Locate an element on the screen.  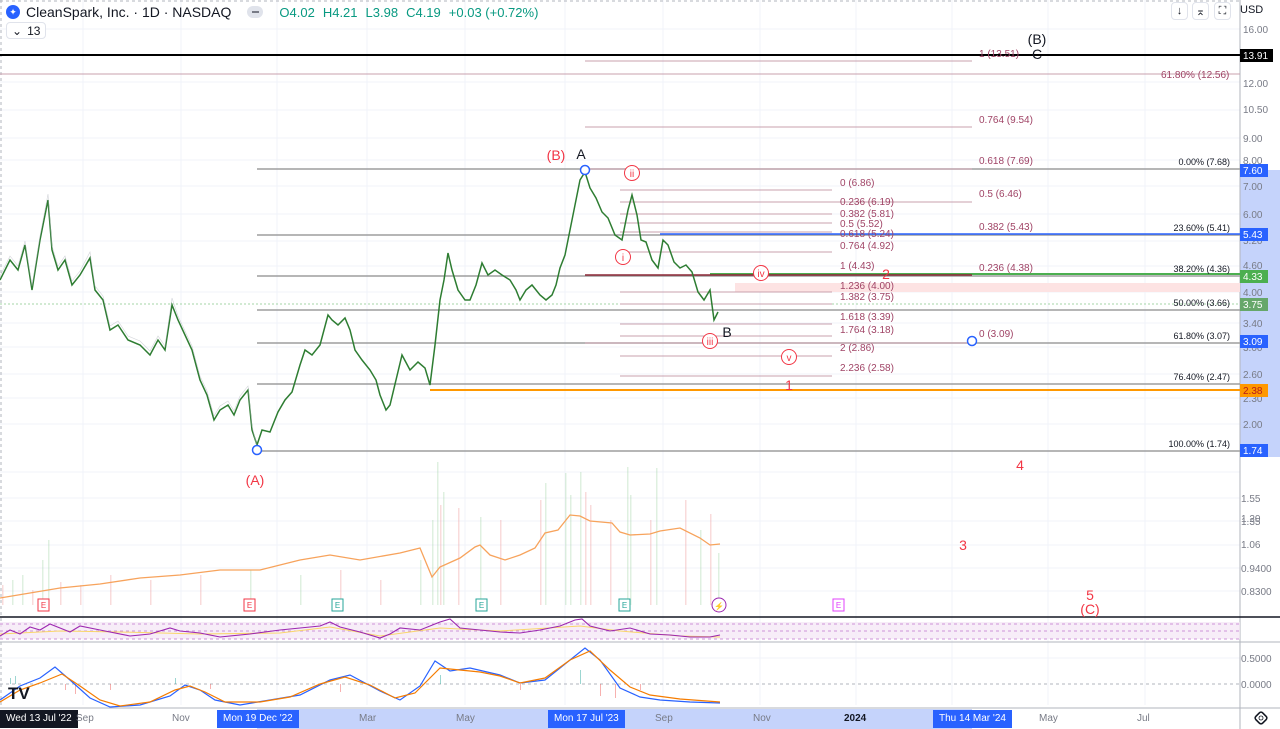
svg-text: 1.74 is located at coordinates (1253, 451).